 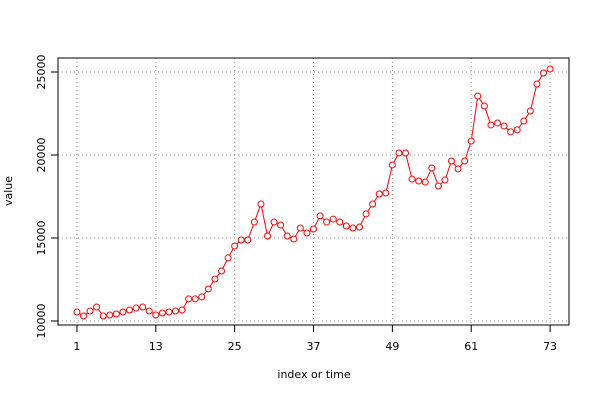 What do you see at coordinates (313, 374) in the screenshot?
I see `x-axis-title: index or time` at bounding box center [313, 374].